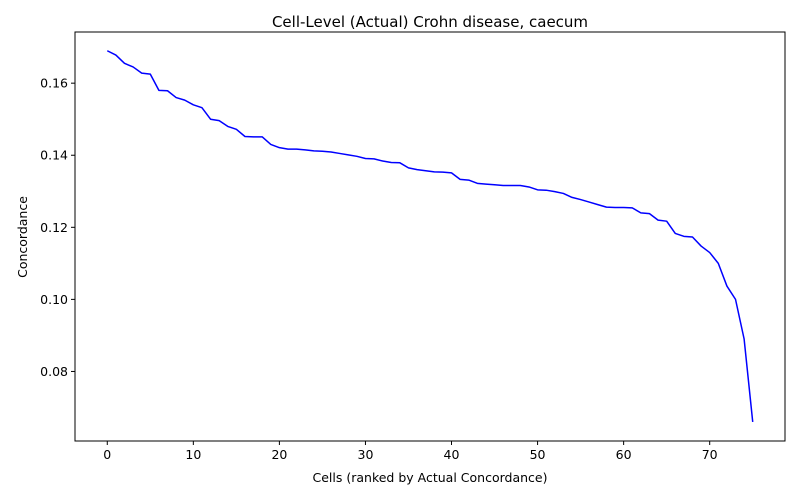  I want to click on x-axis-label: Cells (ranked by Actual Concordance), so click(430, 477).